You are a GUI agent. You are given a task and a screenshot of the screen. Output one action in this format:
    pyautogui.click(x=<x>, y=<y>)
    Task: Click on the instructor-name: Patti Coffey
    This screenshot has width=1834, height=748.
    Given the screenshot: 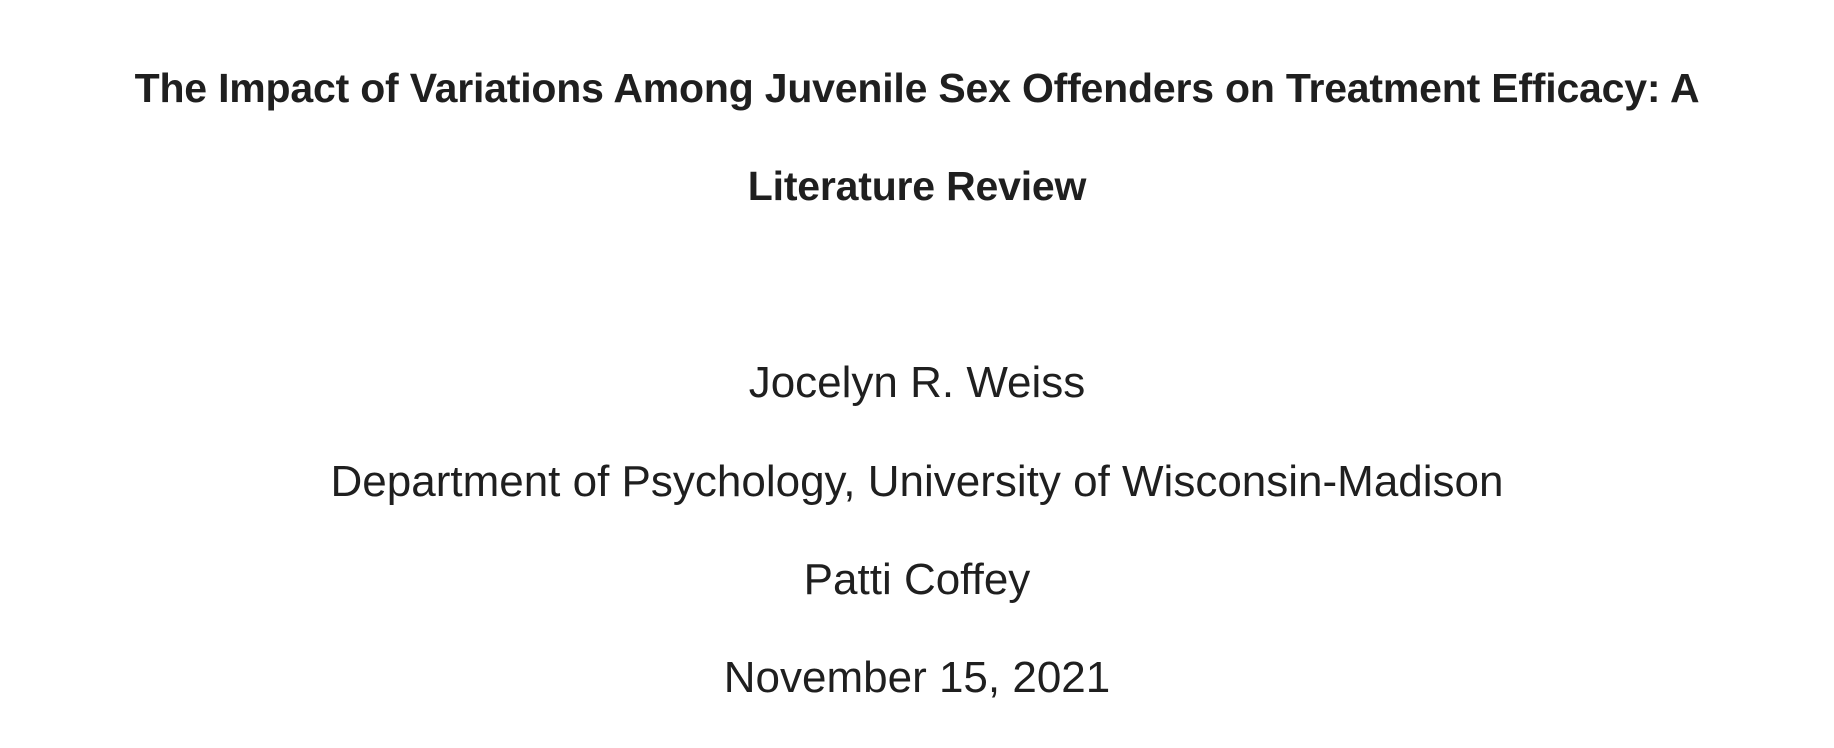 What is the action you would take?
    pyautogui.click(x=917, y=579)
    